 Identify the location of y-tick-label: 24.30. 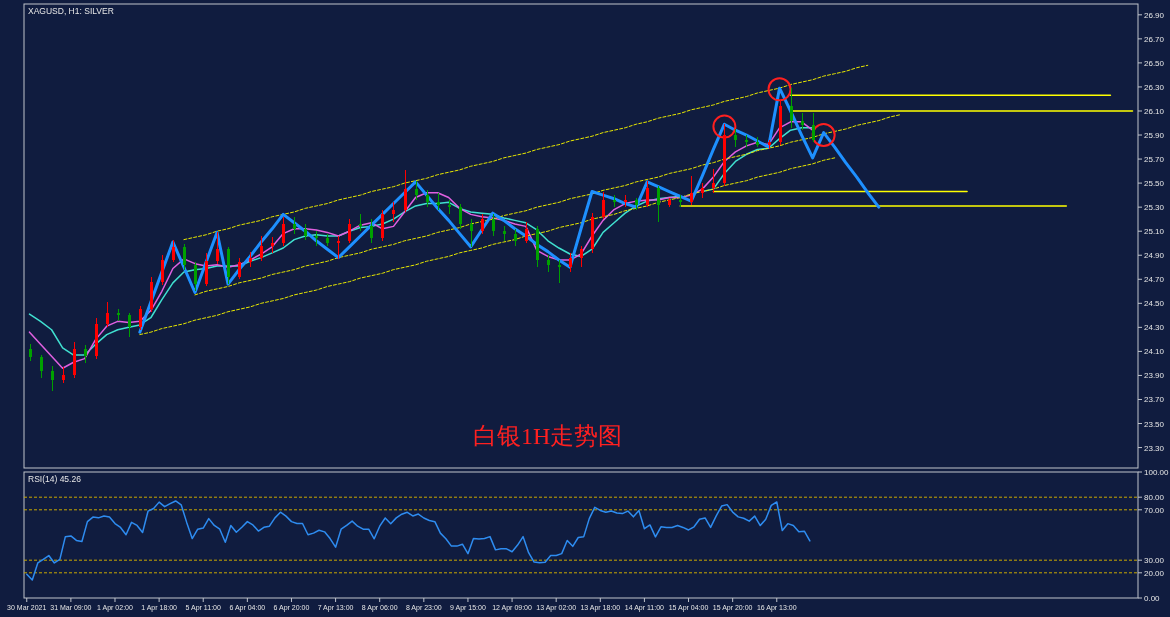
(1154, 328).